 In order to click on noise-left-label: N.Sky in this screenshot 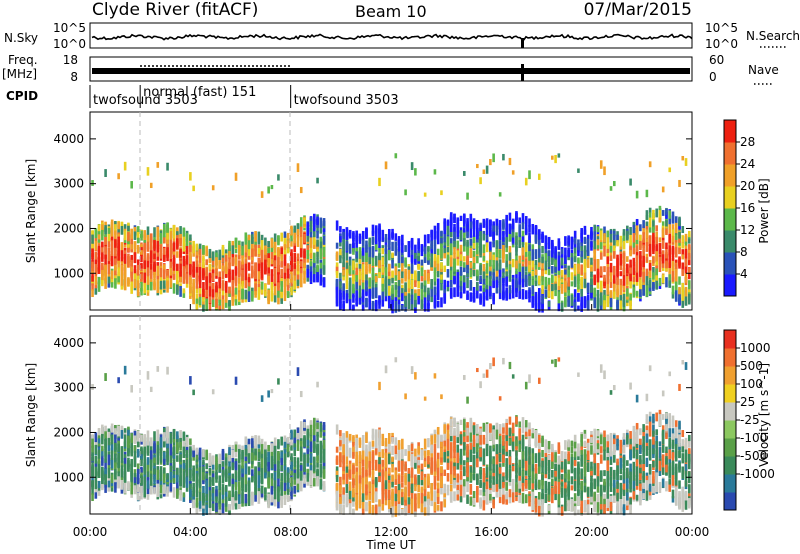, I will do `click(21, 38)`.